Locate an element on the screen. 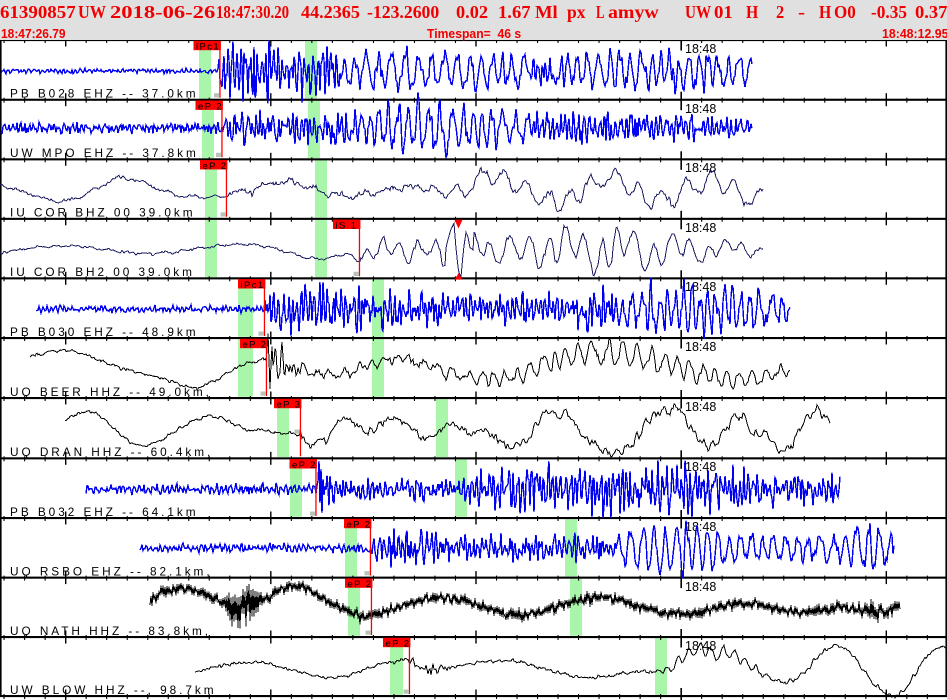 This screenshot has width=947, height=700. svg-text: IU COR BH2 00 39.0km is located at coordinates (102, 272).